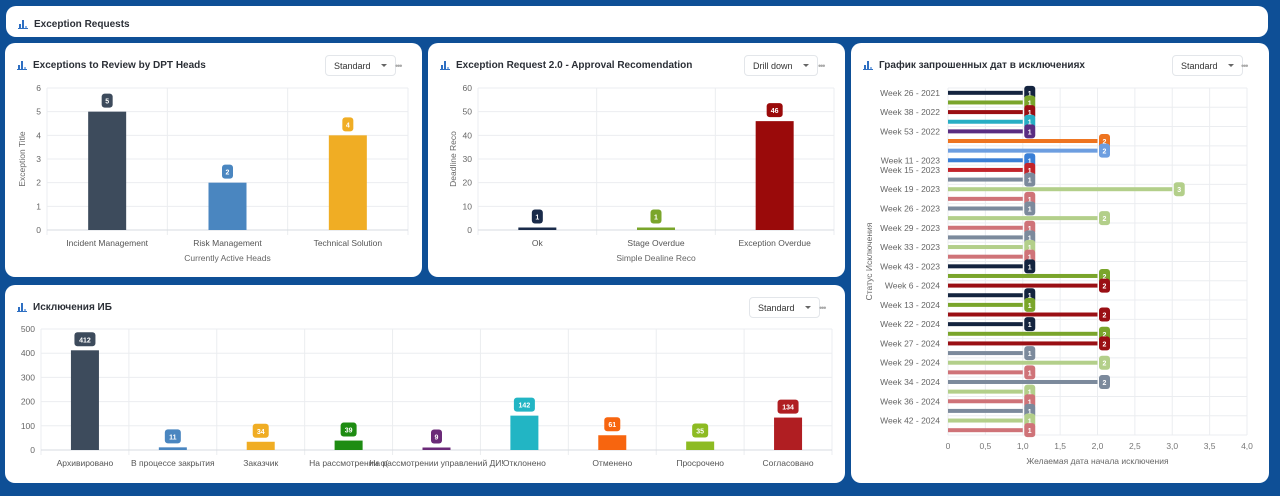 The height and width of the screenshot is (496, 1280). I want to click on y-axis-title: Exception Title, so click(22, 159).